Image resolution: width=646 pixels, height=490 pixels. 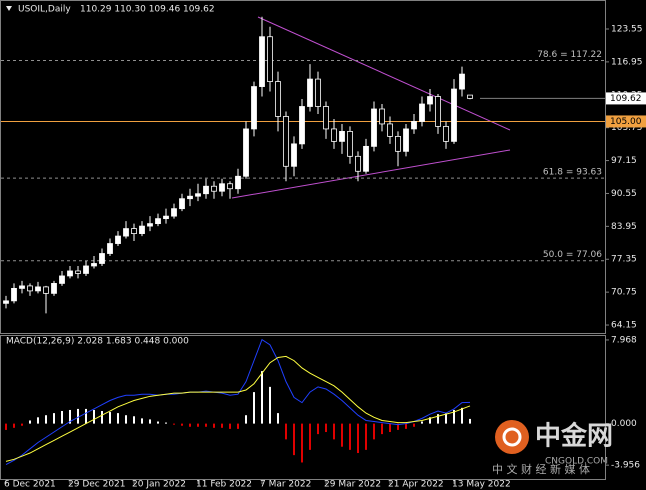 I want to click on macd-title: MACD(12,26,9) 2.028 1.683 0.448 0.000, so click(x=97, y=342).